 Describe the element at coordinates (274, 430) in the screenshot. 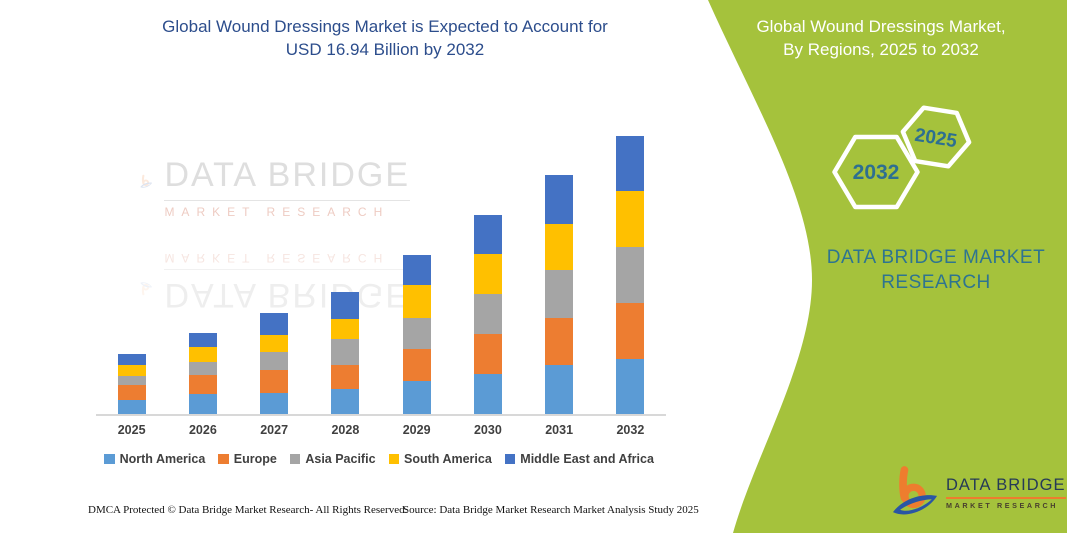

I see `x-axis-label: 2027` at that location.